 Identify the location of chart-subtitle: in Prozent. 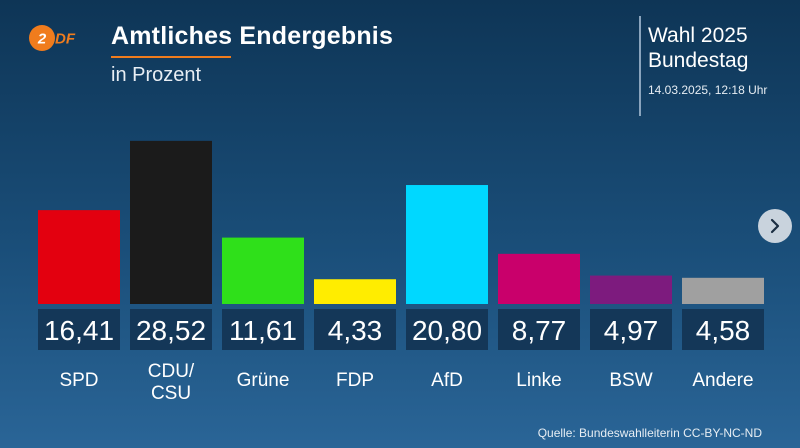
(156, 75).